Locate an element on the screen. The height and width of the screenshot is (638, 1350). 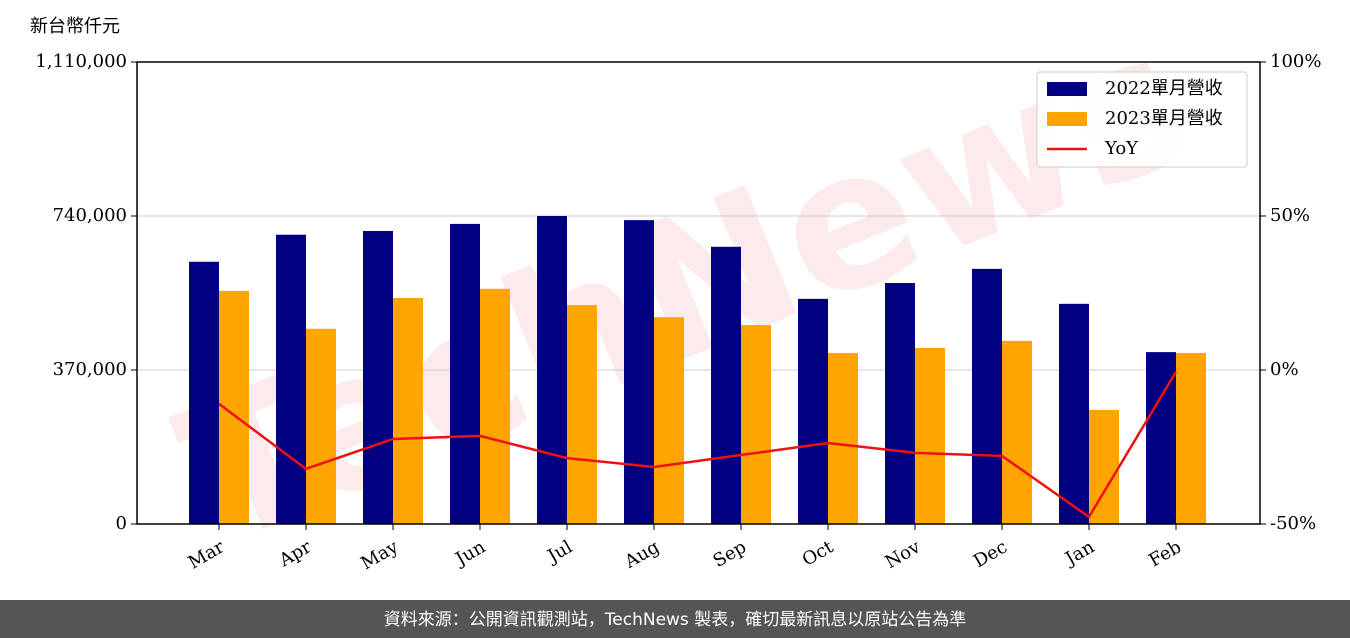
y2-tick-label: -50% is located at coordinates (1293, 523).